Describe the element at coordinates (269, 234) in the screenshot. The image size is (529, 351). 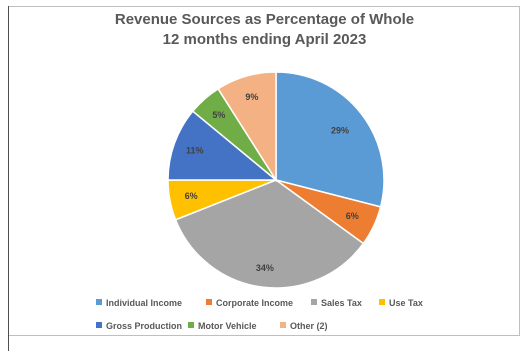
I see `pie-slice-sales-tax` at that location.